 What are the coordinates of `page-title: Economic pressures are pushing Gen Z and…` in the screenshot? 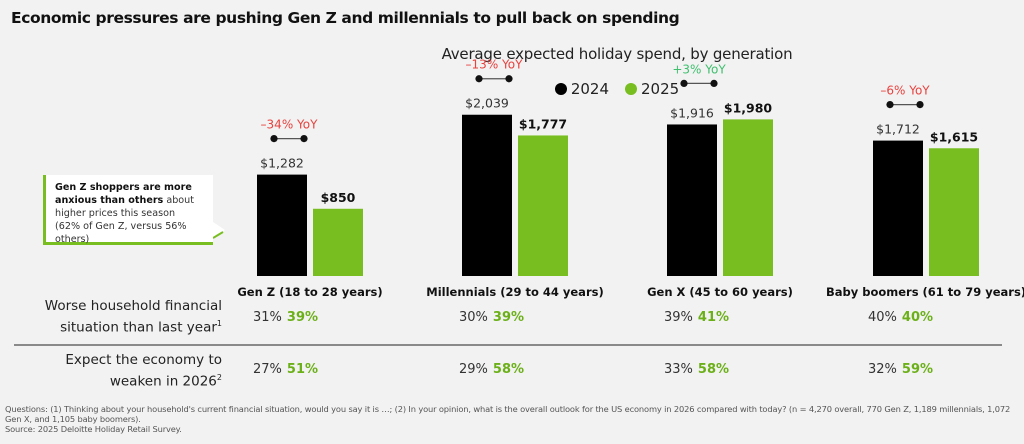 It's located at (345, 18).